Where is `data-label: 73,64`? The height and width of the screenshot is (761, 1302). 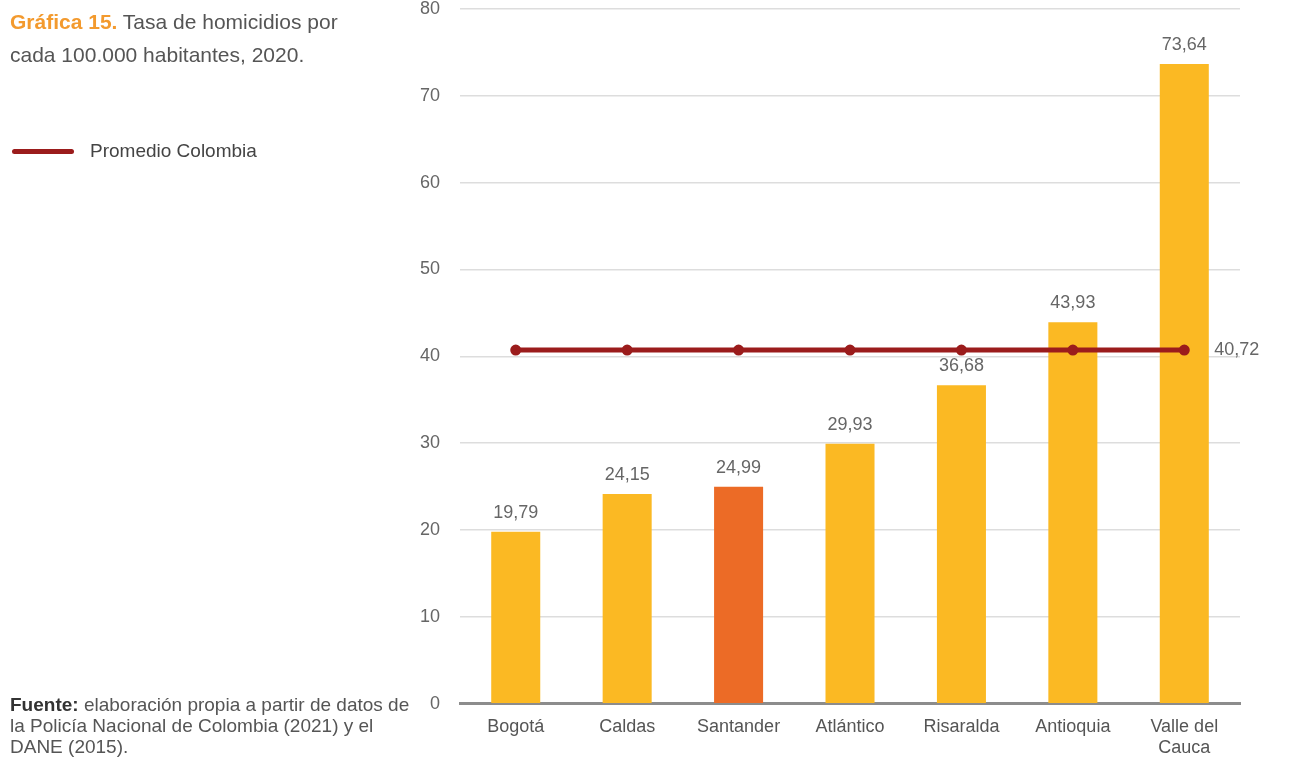 data-label: 73,64 is located at coordinates (1184, 44).